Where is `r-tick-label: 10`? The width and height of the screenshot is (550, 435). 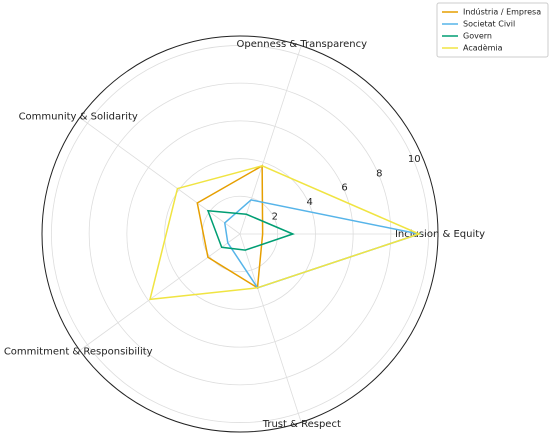
r-tick-label: 10 is located at coordinates (414, 159).